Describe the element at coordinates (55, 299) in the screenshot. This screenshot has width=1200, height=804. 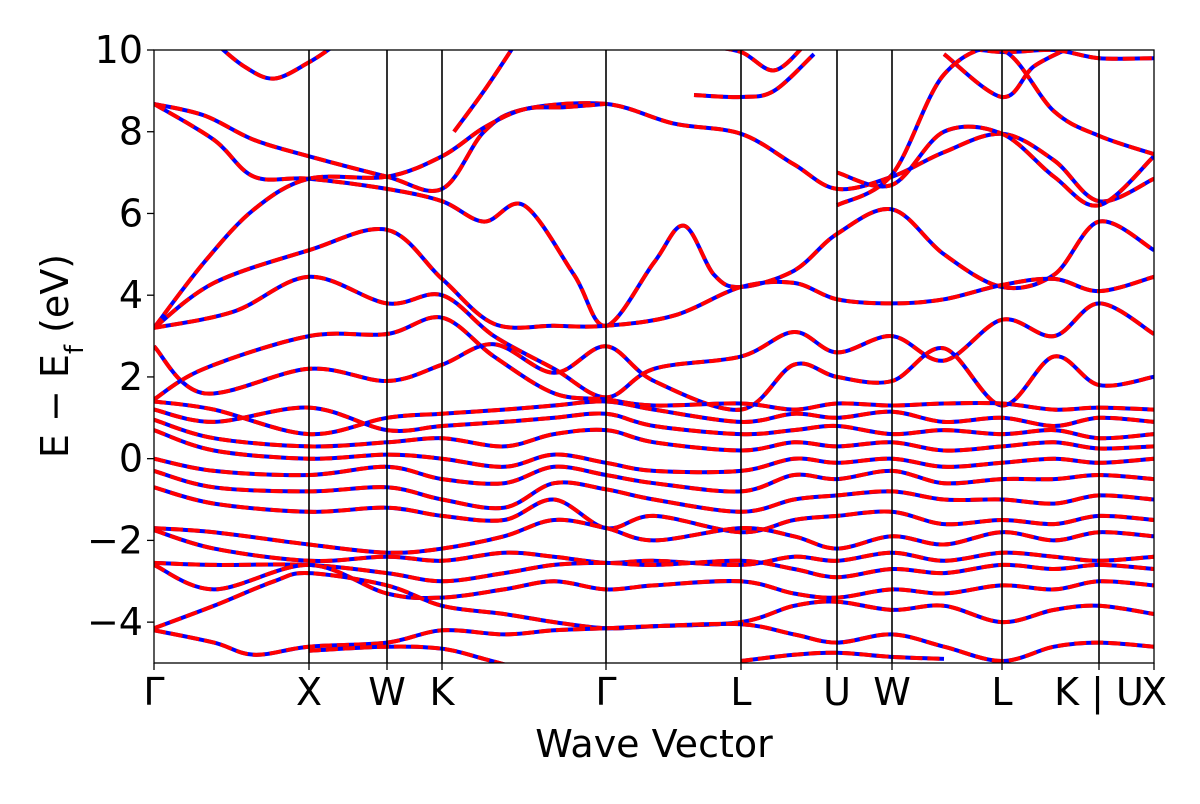
I see `y-axis-label-unit: (eV)` at that location.